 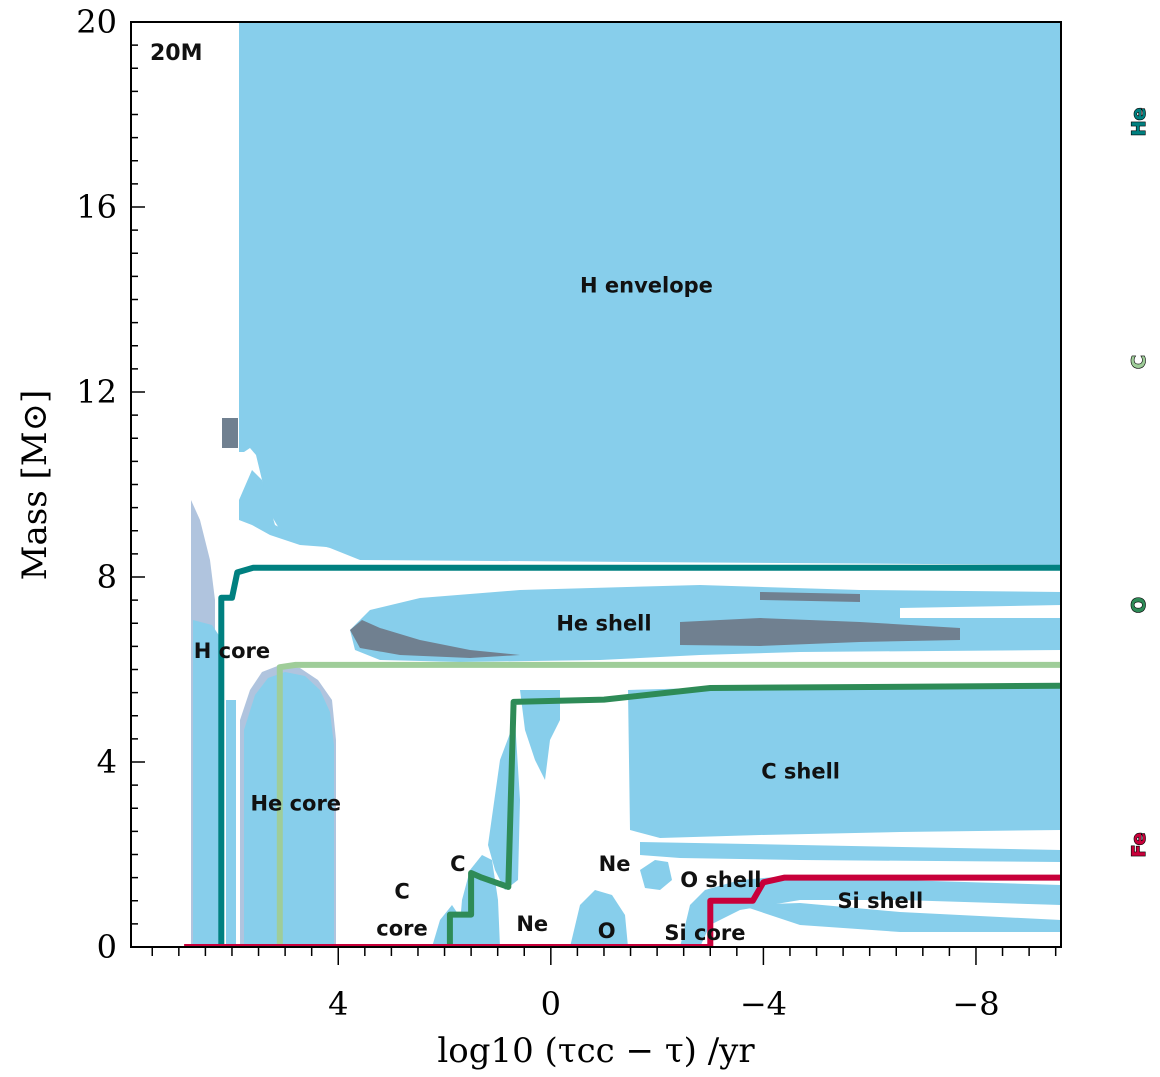 I want to click on x-tick-label: 0, so click(x=551, y=1004).